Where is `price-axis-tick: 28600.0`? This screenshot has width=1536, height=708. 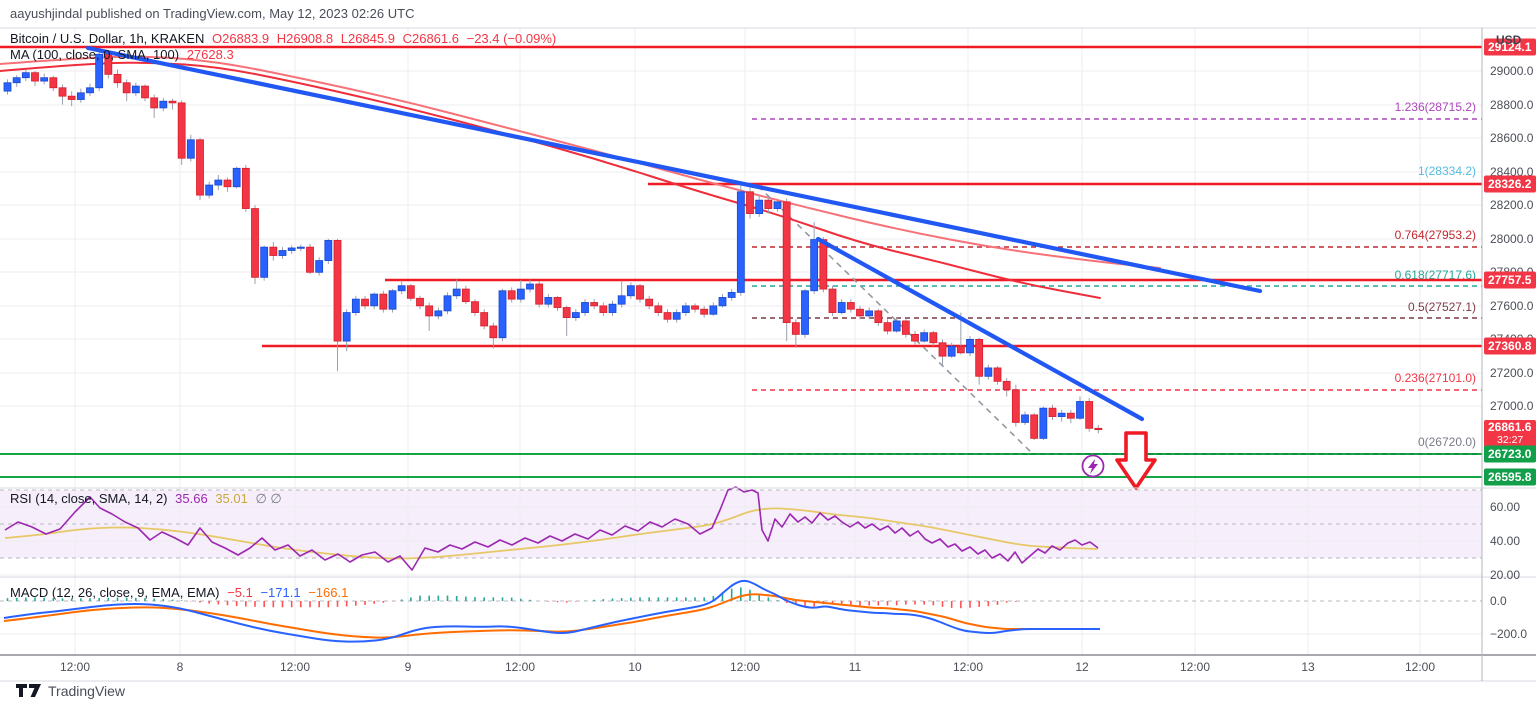 price-axis-tick: 28600.0 is located at coordinates (1512, 138).